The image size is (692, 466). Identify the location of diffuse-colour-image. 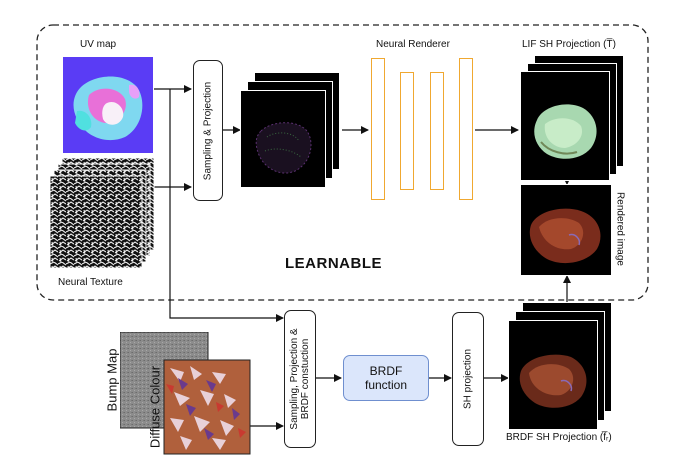
(207, 407).